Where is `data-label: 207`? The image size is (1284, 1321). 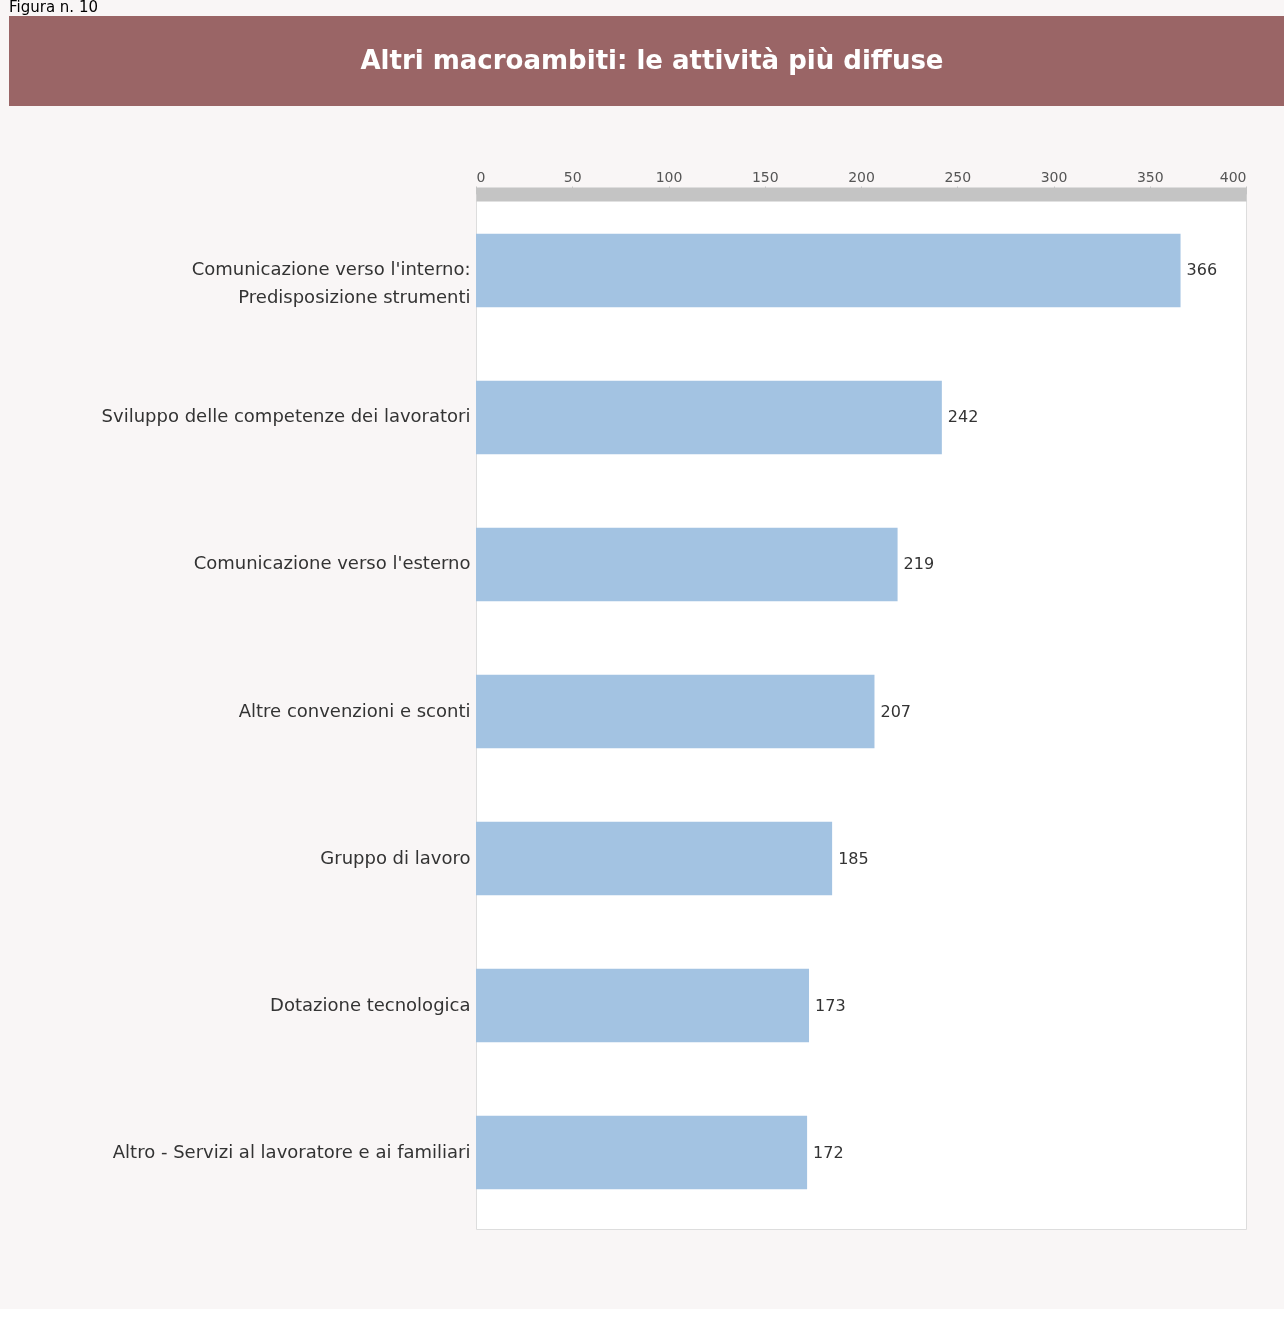 data-label: 207 is located at coordinates (896, 711).